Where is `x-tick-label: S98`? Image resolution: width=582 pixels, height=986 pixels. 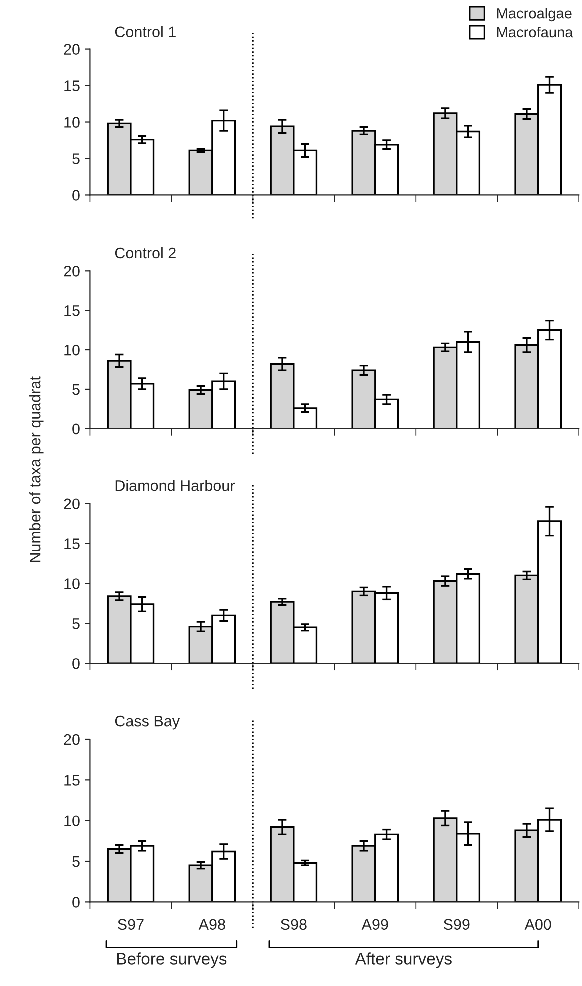
x-tick-label: S98 is located at coordinates (294, 924).